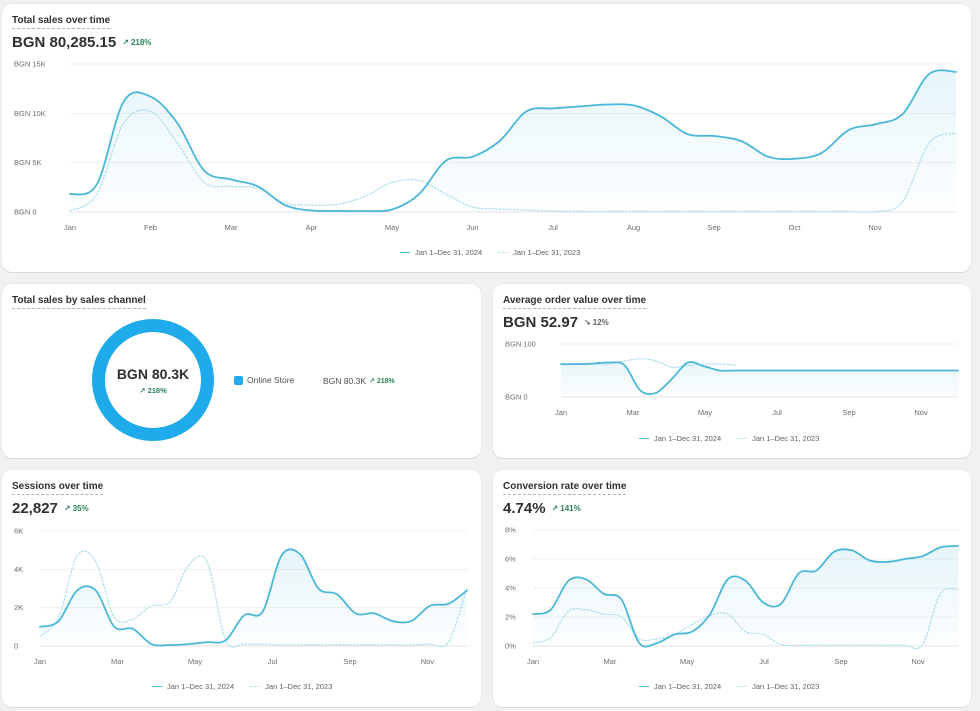 The image size is (980, 711). Describe the element at coordinates (516, 397) in the screenshot. I see `aov-y-tick: BGN 0` at that location.